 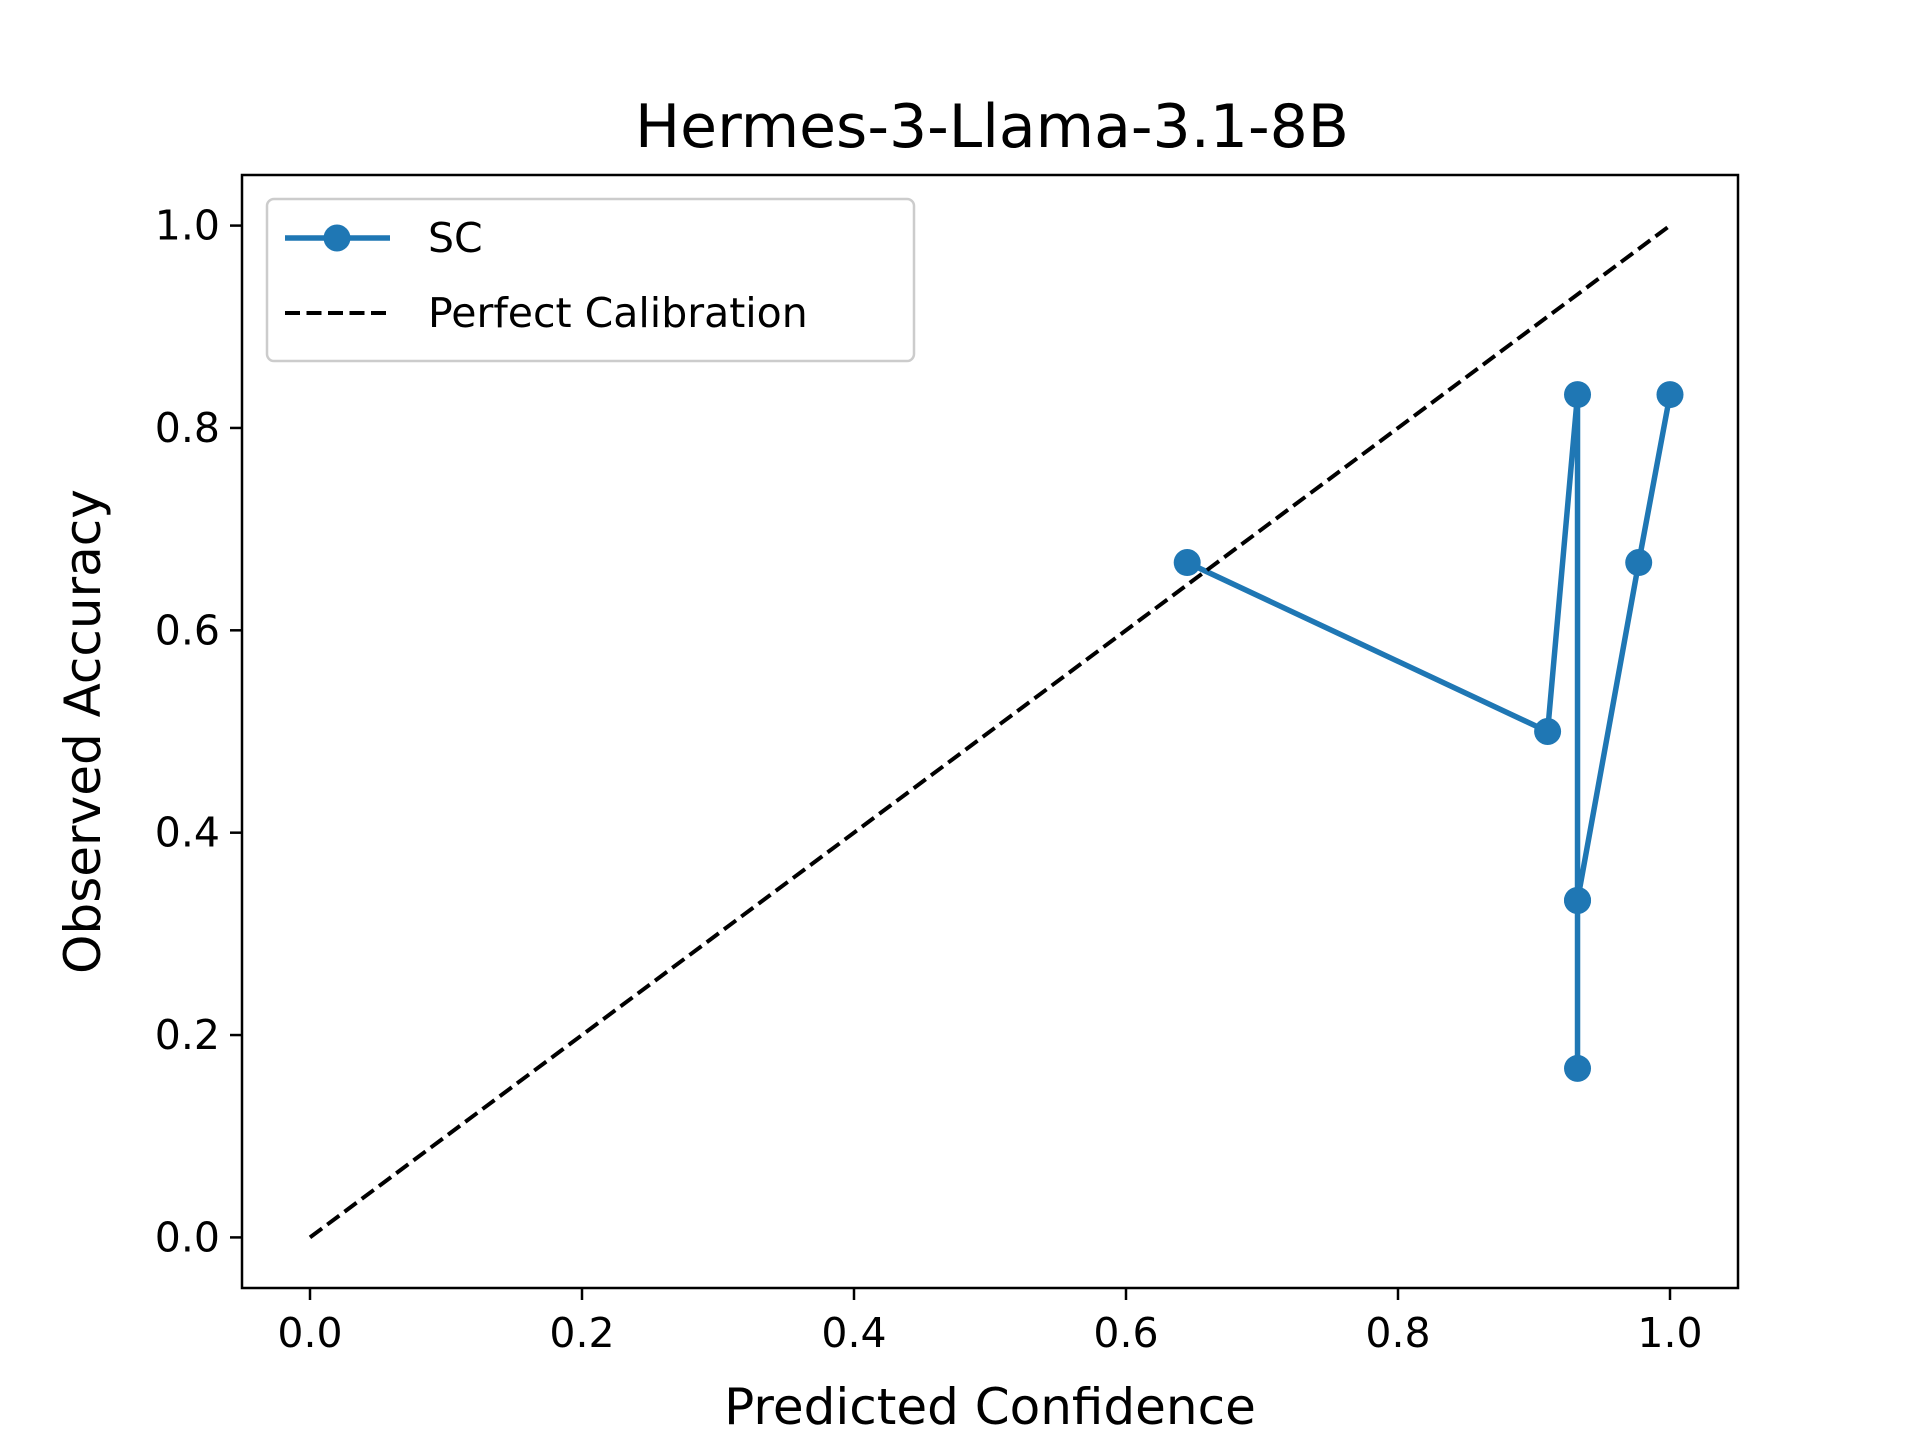 I want to click on y-tick-label: 0.4, so click(x=187, y=833).